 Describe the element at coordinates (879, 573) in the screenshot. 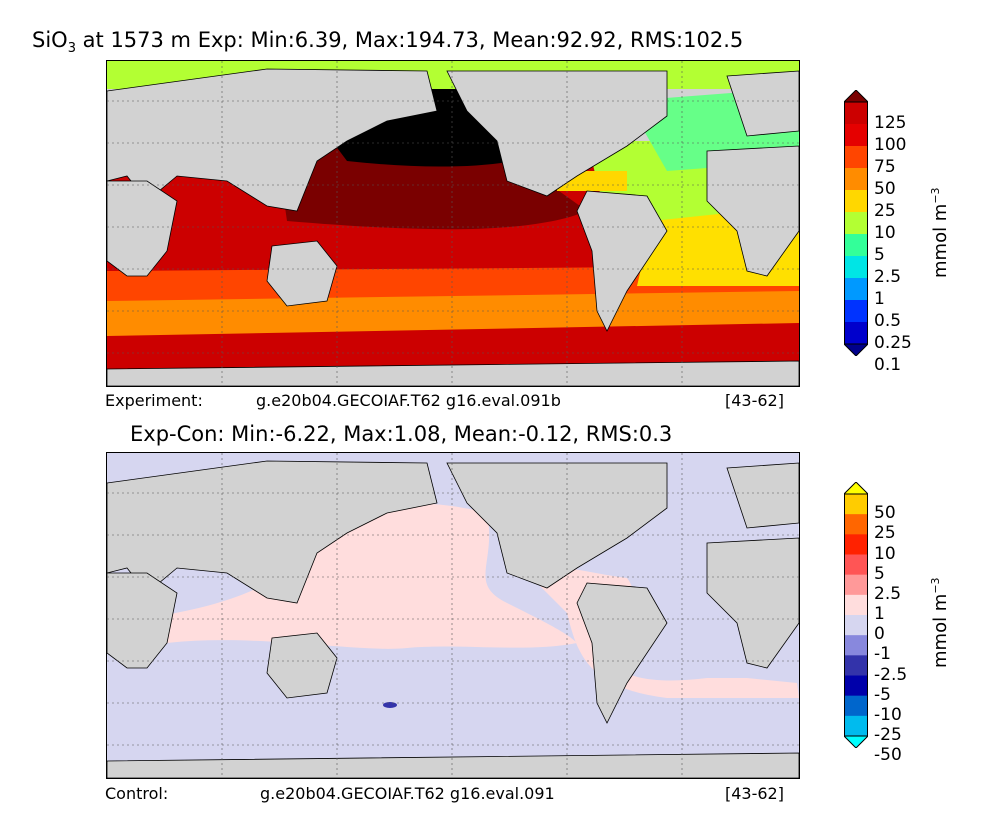

I see `difference-colorbar-tick-label: 5` at that location.